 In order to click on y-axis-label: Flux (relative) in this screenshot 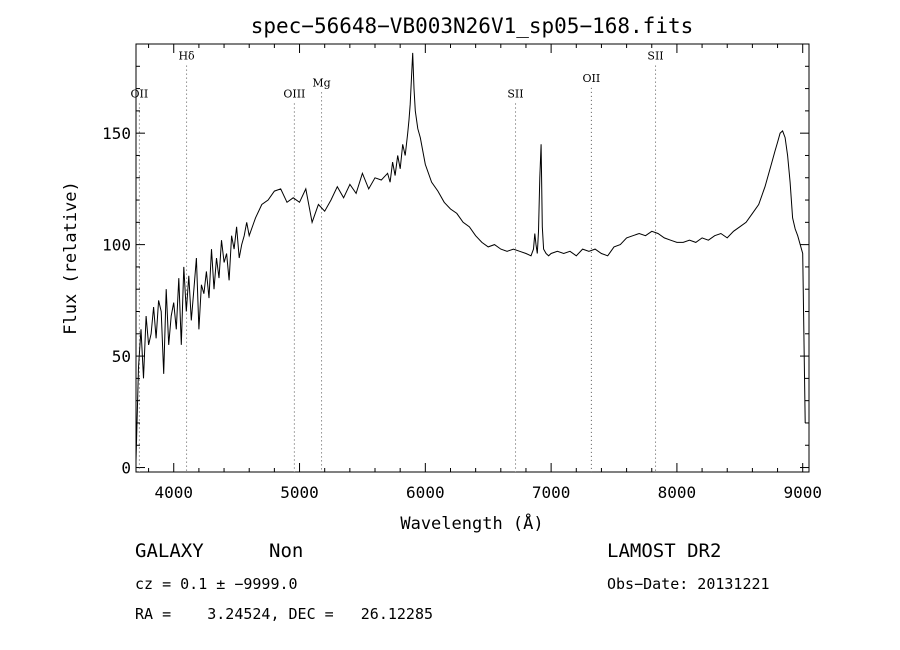, I will do `click(71, 258)`.